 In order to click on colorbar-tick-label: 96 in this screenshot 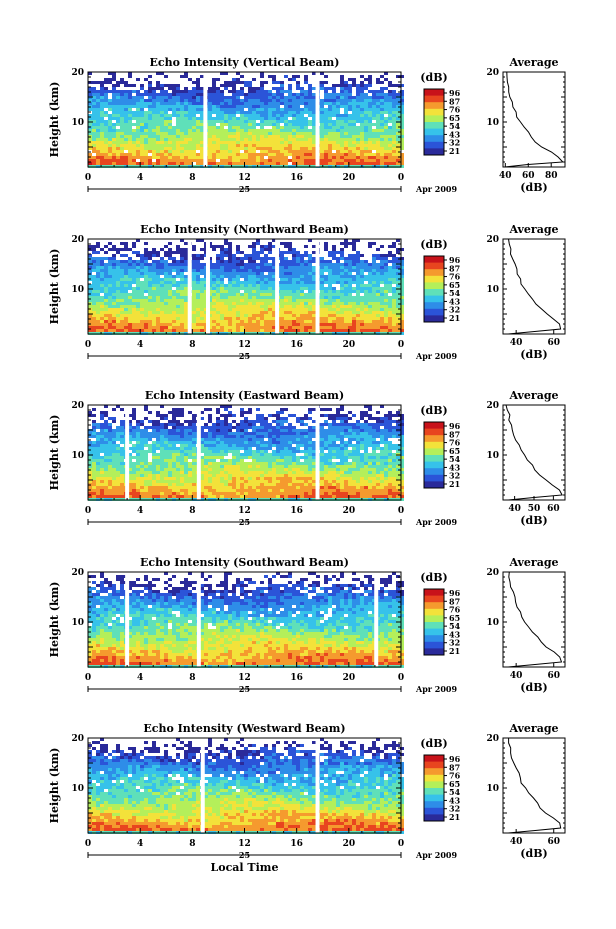, I will do `click(455, 93)`.